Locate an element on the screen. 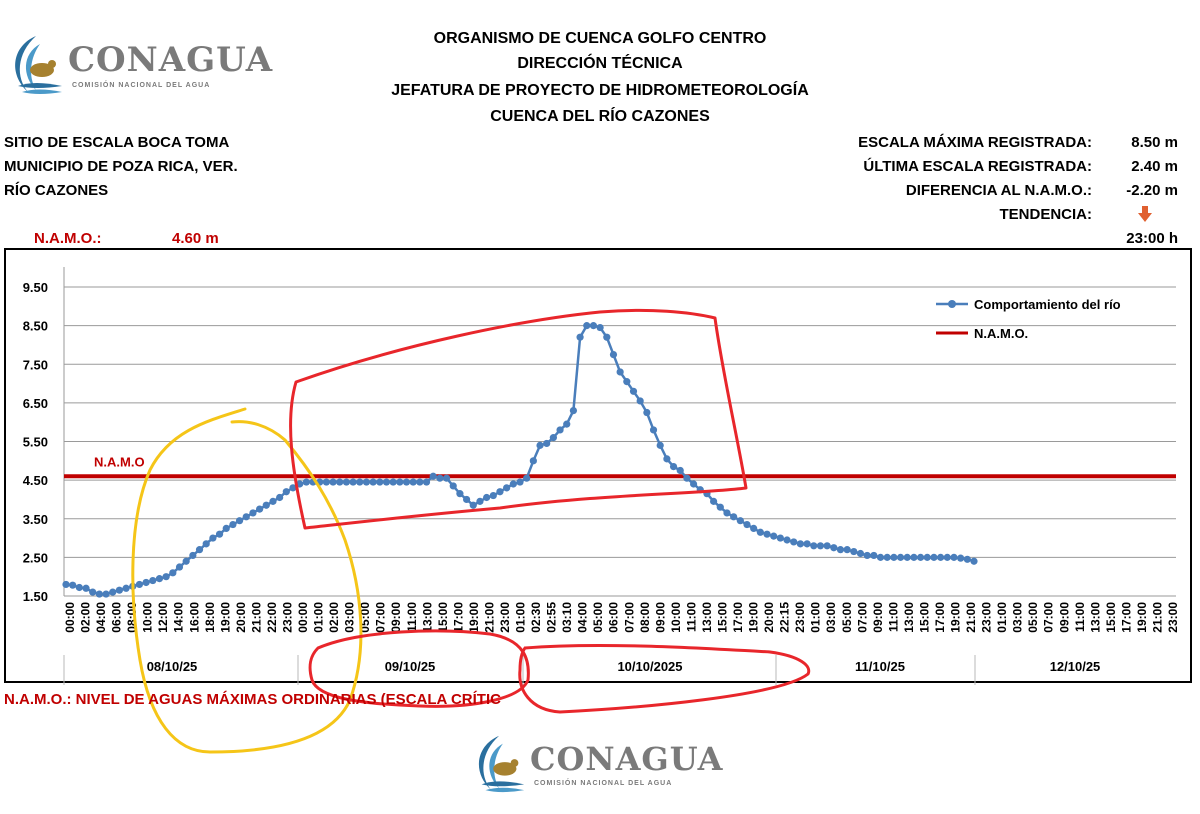 The image size is (1200, 814). namo-label: N.A.M.O.: is located at coordinates (68, 238).